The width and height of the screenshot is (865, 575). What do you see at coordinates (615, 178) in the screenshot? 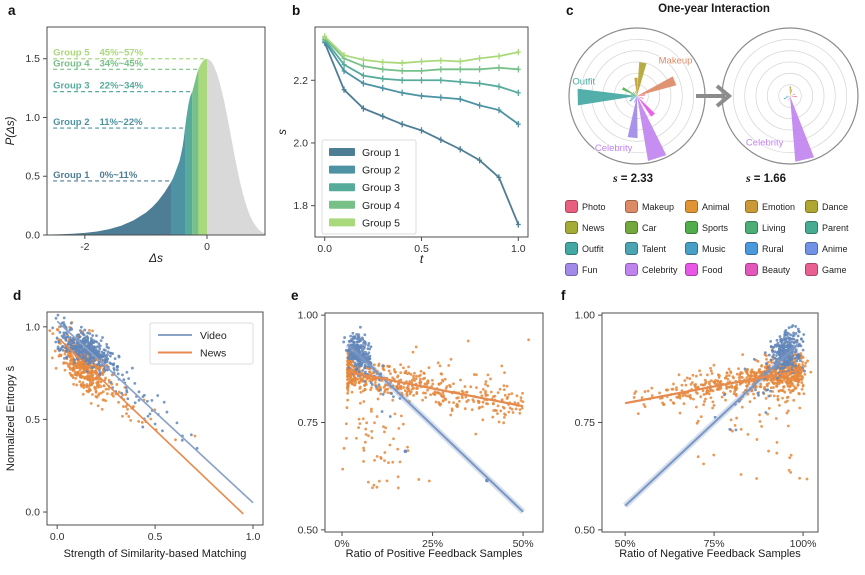
I see `s-symbol: s` at bounding box center [615, 178].